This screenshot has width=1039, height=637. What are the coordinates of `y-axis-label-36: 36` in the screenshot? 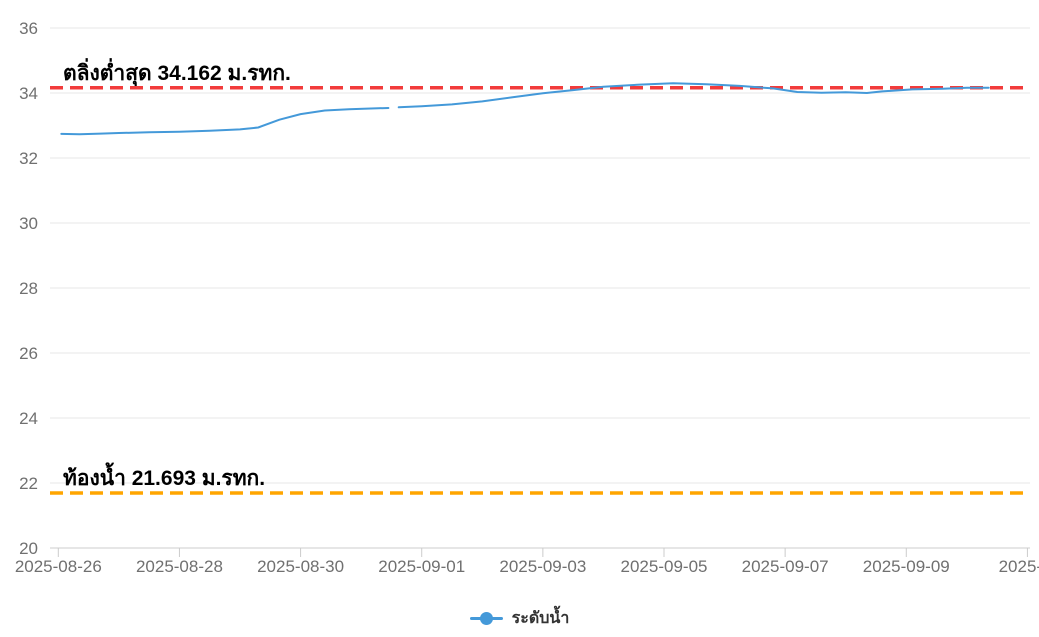 It's located at (28, 28).